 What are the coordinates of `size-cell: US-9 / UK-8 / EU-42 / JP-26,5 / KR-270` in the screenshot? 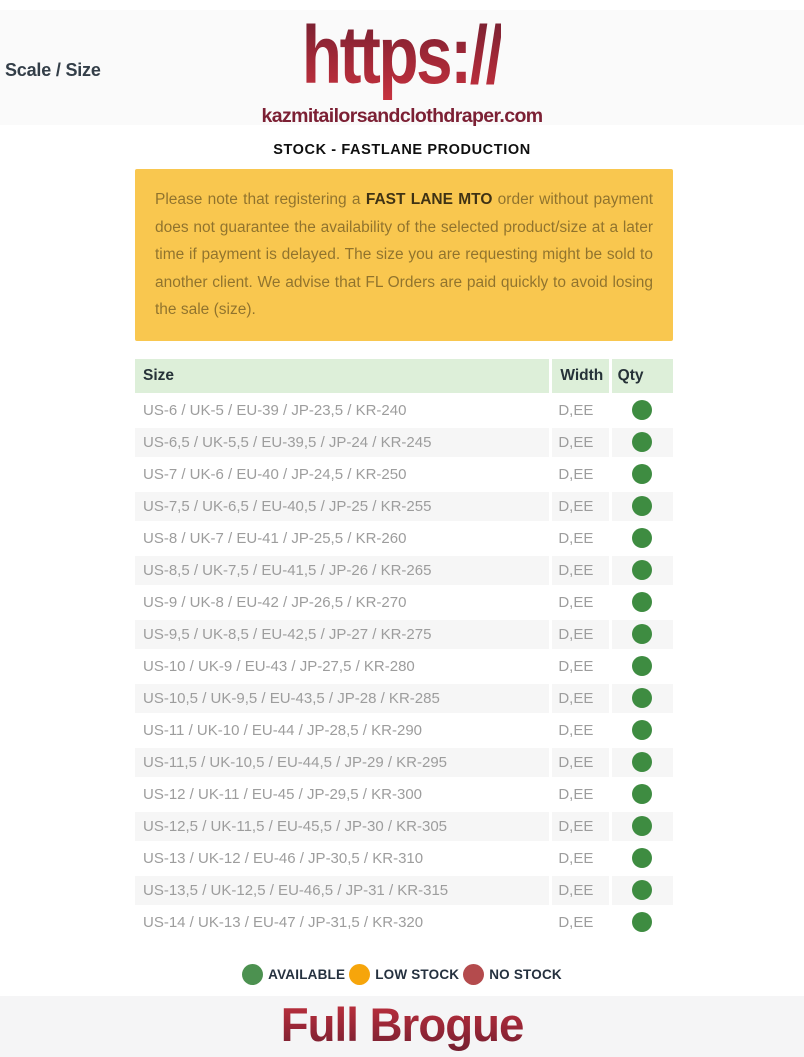 It's located at (342, 602).